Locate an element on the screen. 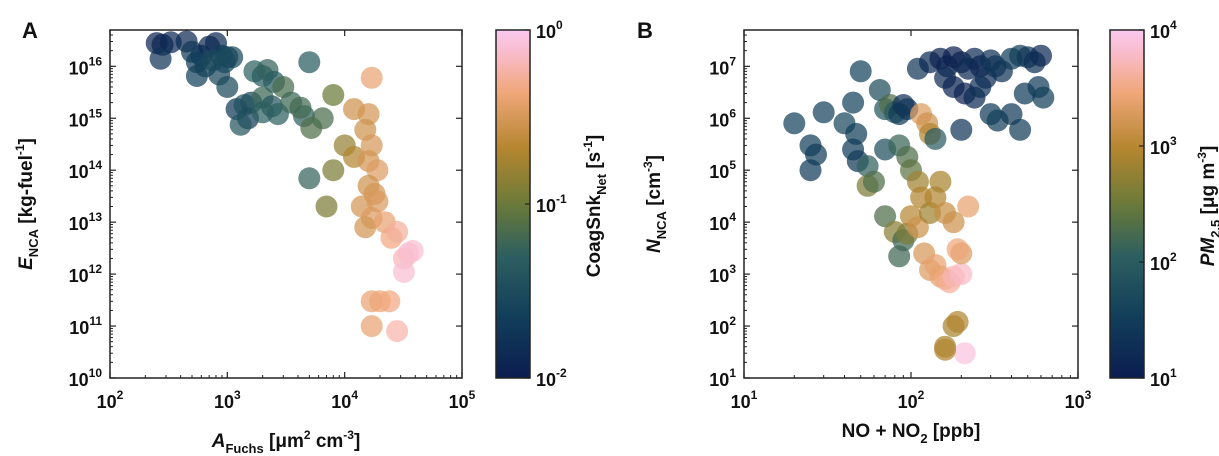 This screenshot has height=456, width=1219. y-tick-label: 10¹⁴ is located at coordinates (86, 170).